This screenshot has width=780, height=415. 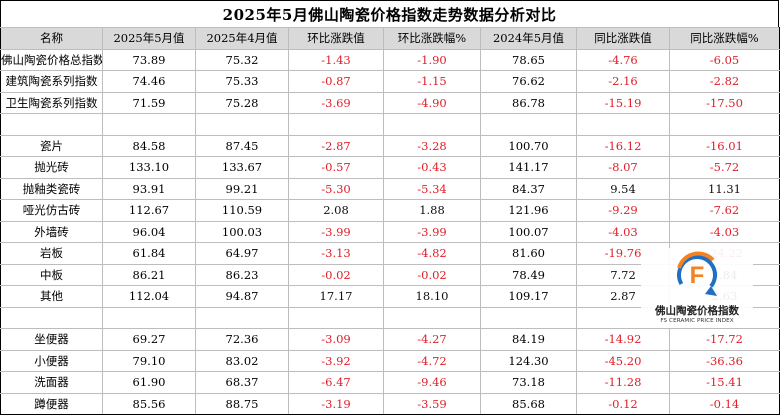 I want to click on row-label: 坐便器, so click(x=51, y=339).